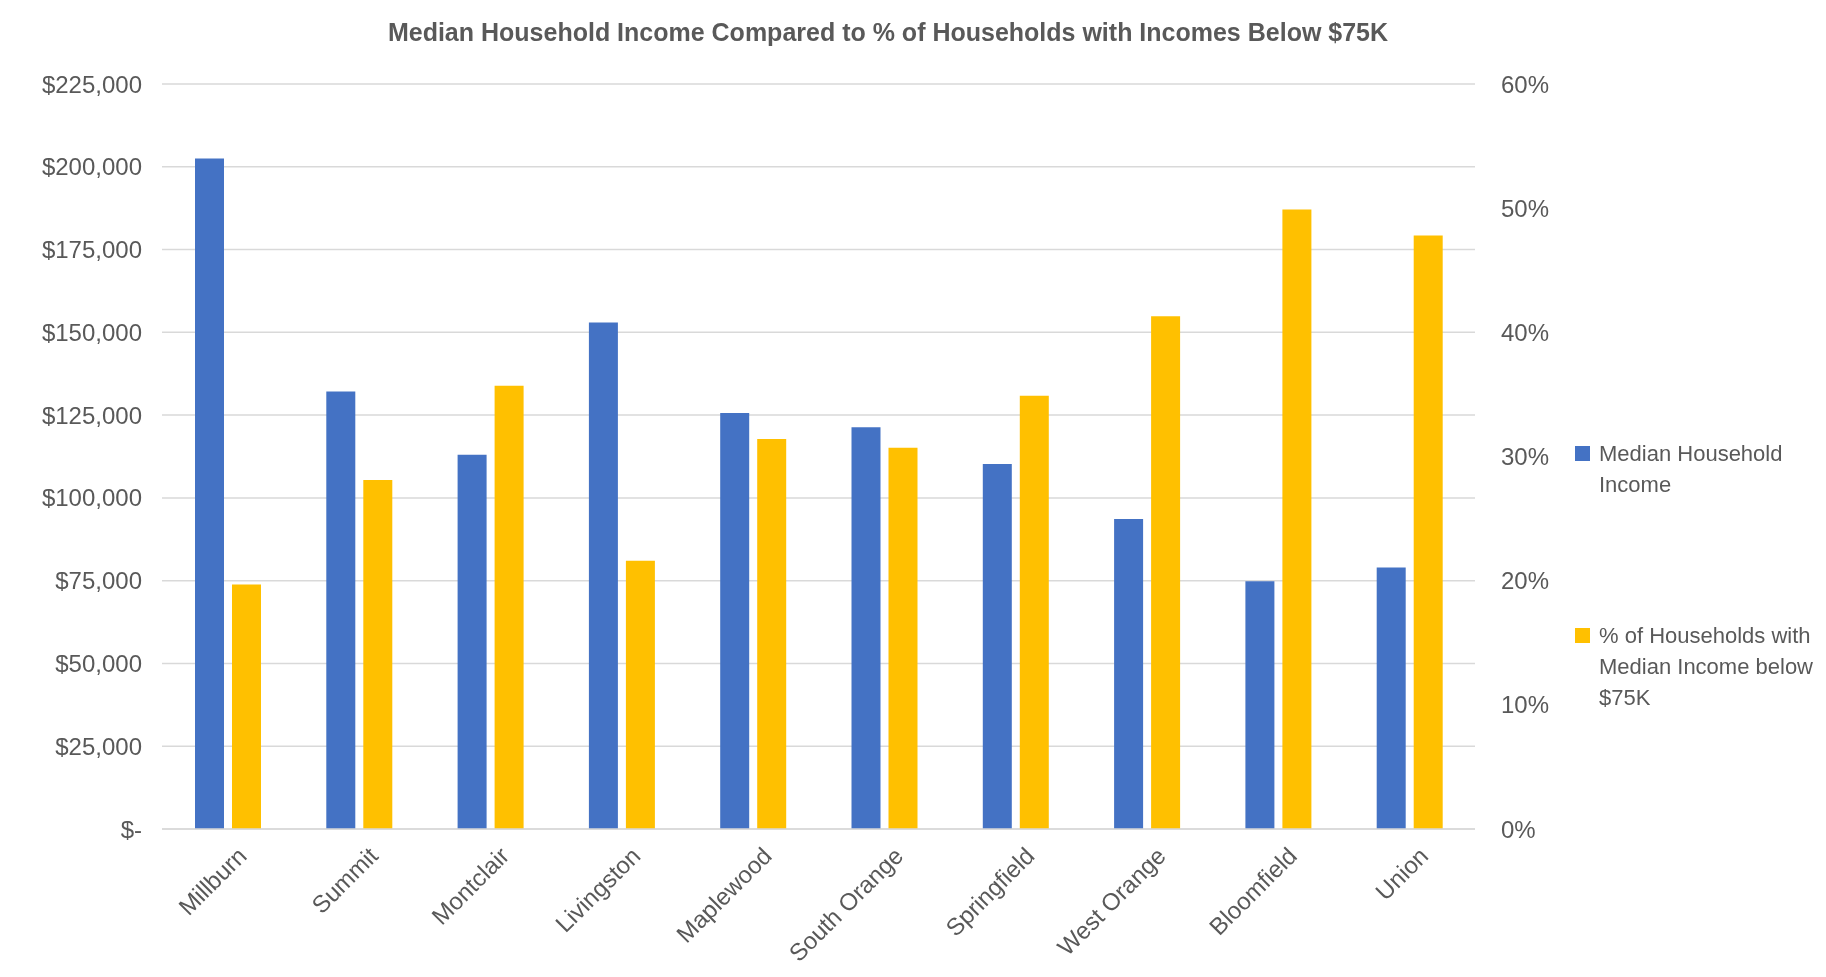  Describe the element at coordinates (91, 84) in the screenshot. I see `y-tick-label: $225,000` at that location.